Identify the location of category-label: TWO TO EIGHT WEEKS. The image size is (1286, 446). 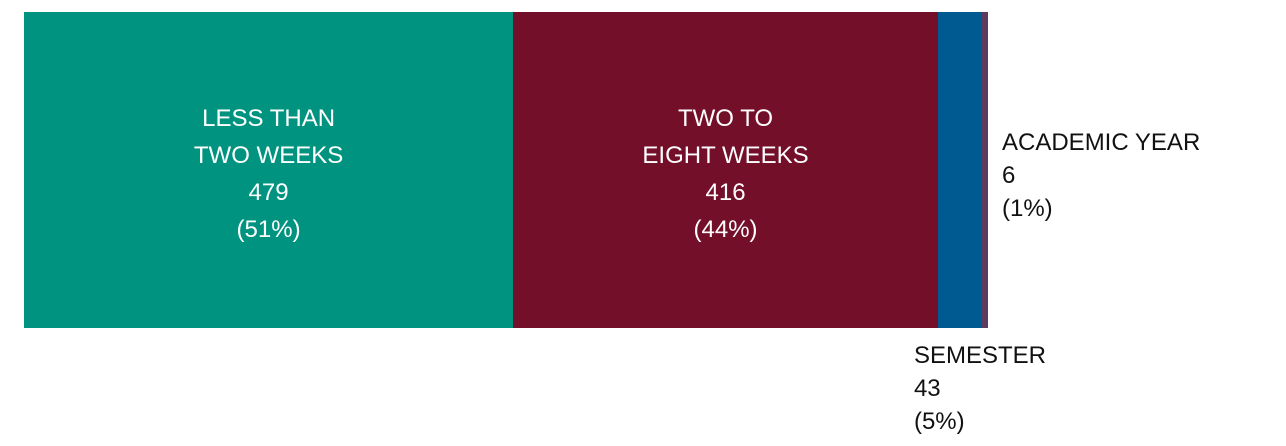
(725, 137).